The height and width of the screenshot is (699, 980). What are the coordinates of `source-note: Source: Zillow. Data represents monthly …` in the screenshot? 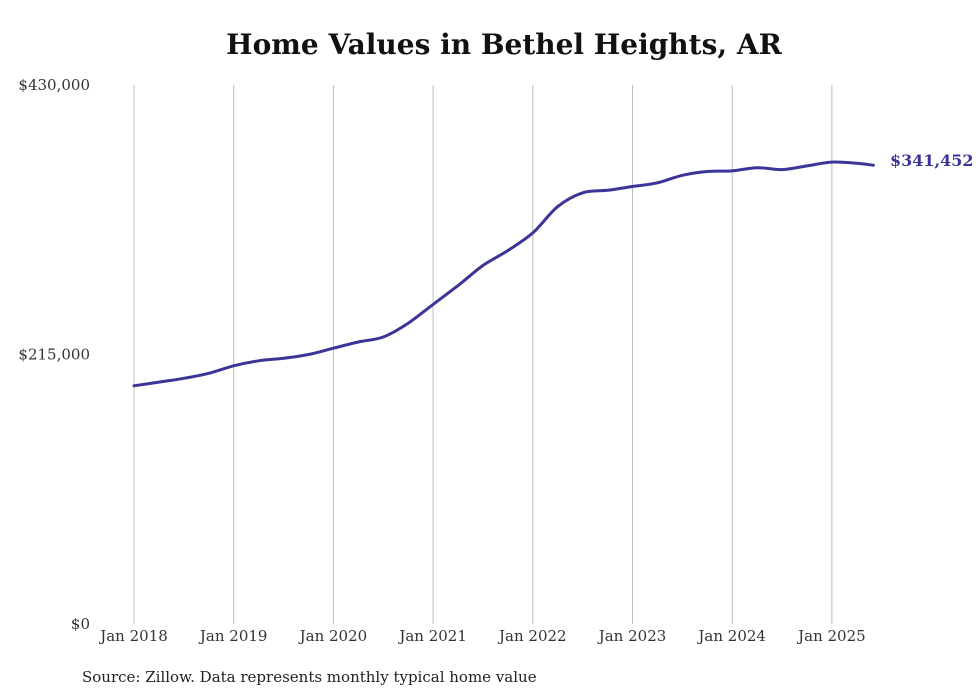 It's located at (309, 677).